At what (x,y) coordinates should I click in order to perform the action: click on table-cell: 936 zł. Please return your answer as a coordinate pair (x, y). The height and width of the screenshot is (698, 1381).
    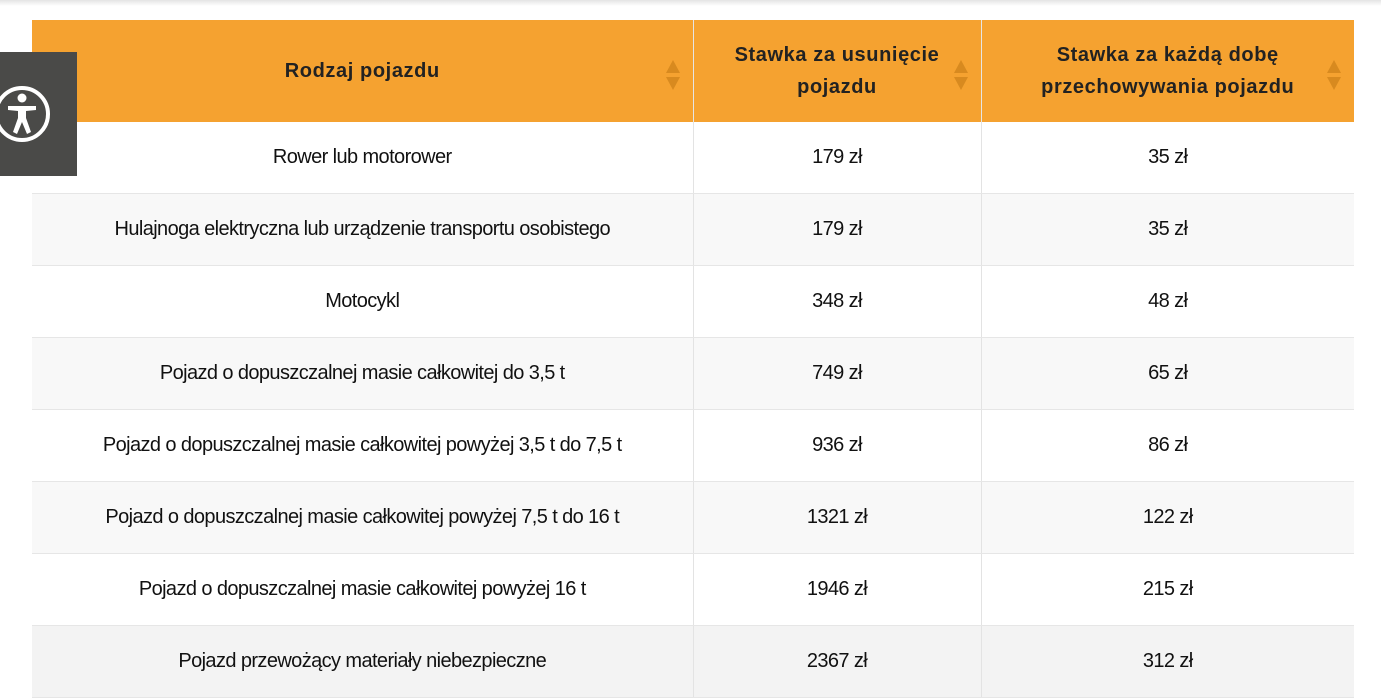
    Looking at the image, I should click on (837, 445).